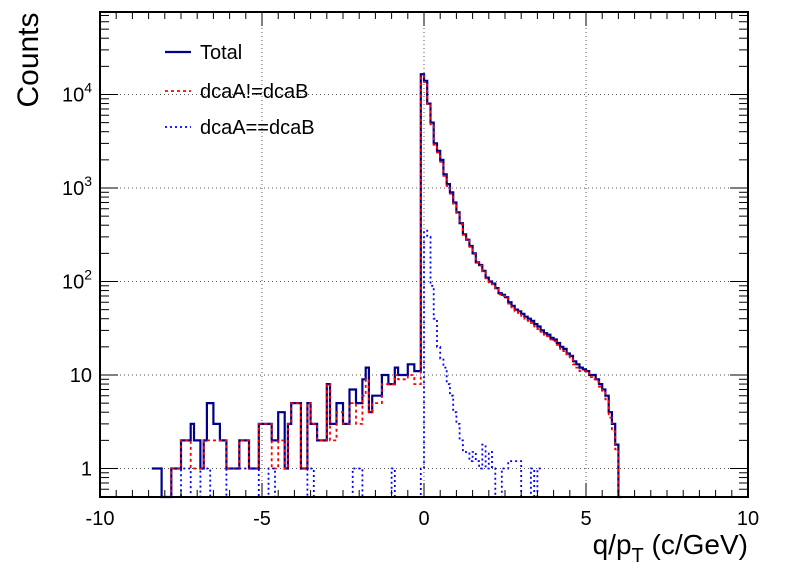 The height and width of the screenshot is (572, 796). Describe the element at coordinates (748, 519) in the screenshot. I see `x-tick-label: 10` at that location.